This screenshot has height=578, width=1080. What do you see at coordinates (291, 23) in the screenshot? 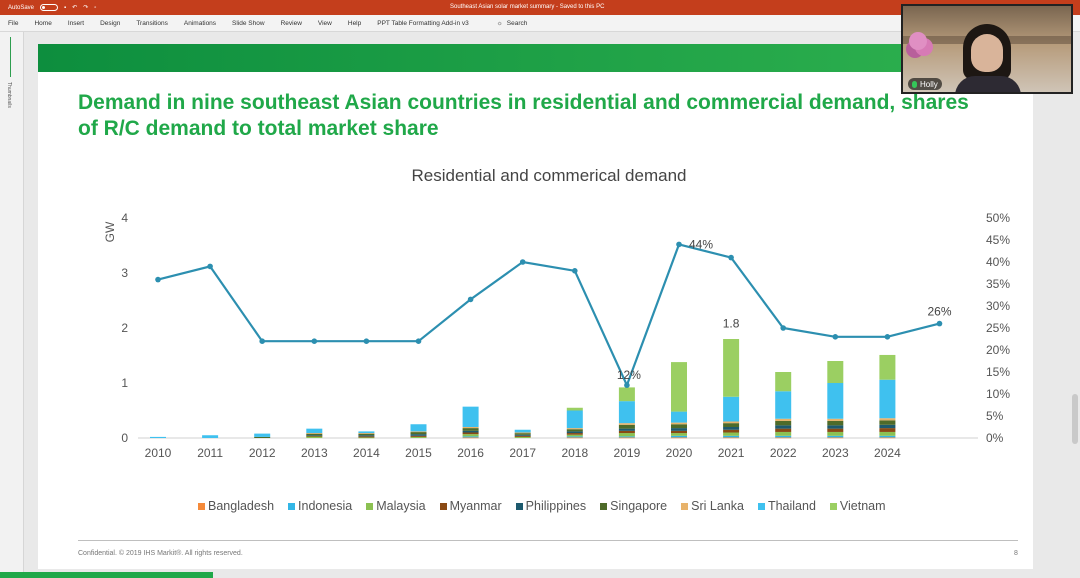
I see `tab-review: Review` at bounding box center [291, 23].